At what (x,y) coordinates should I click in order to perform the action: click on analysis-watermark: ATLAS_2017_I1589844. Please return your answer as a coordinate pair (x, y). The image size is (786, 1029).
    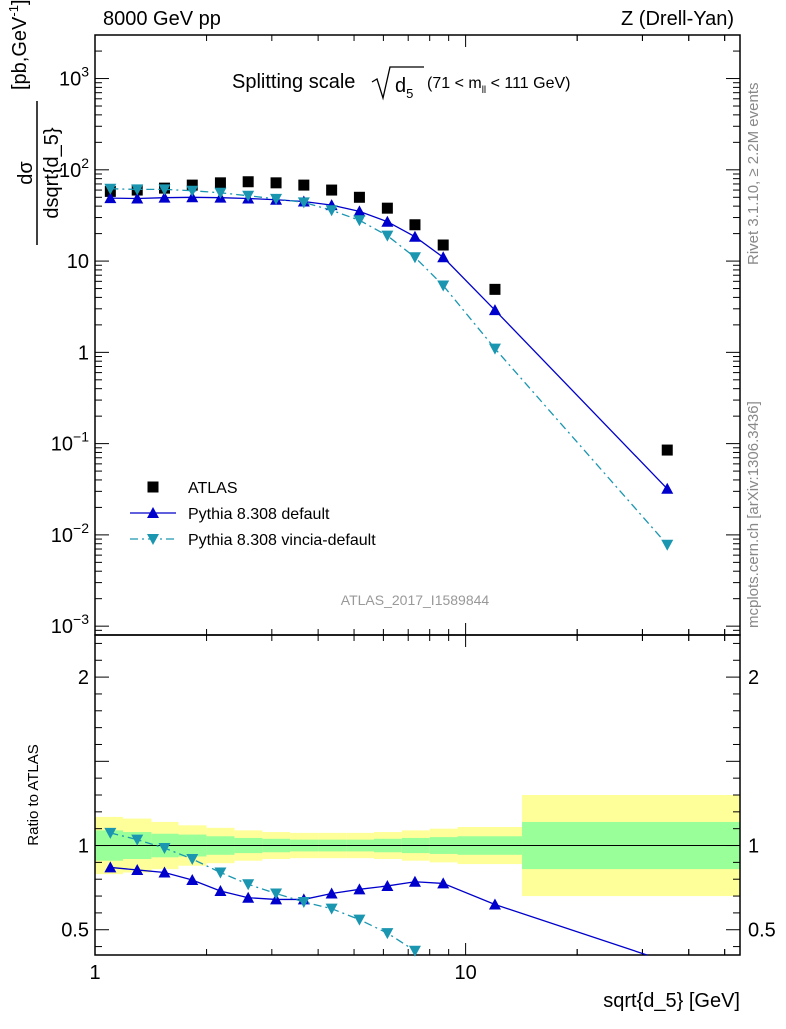
    Looking at the image, I should click on (415, 600).